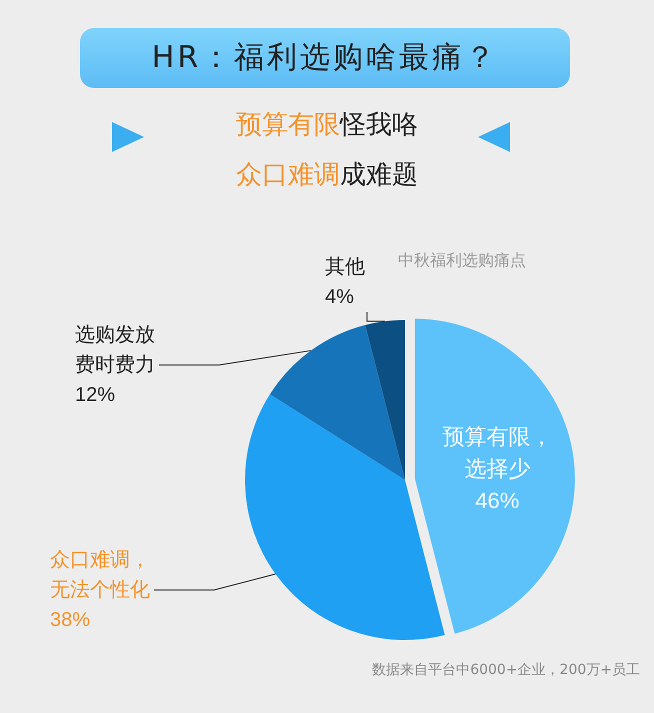 The height and width of the screenshot is (713, 654). I want to click on text: 中秋福利选购痛点, so click(462, 260).